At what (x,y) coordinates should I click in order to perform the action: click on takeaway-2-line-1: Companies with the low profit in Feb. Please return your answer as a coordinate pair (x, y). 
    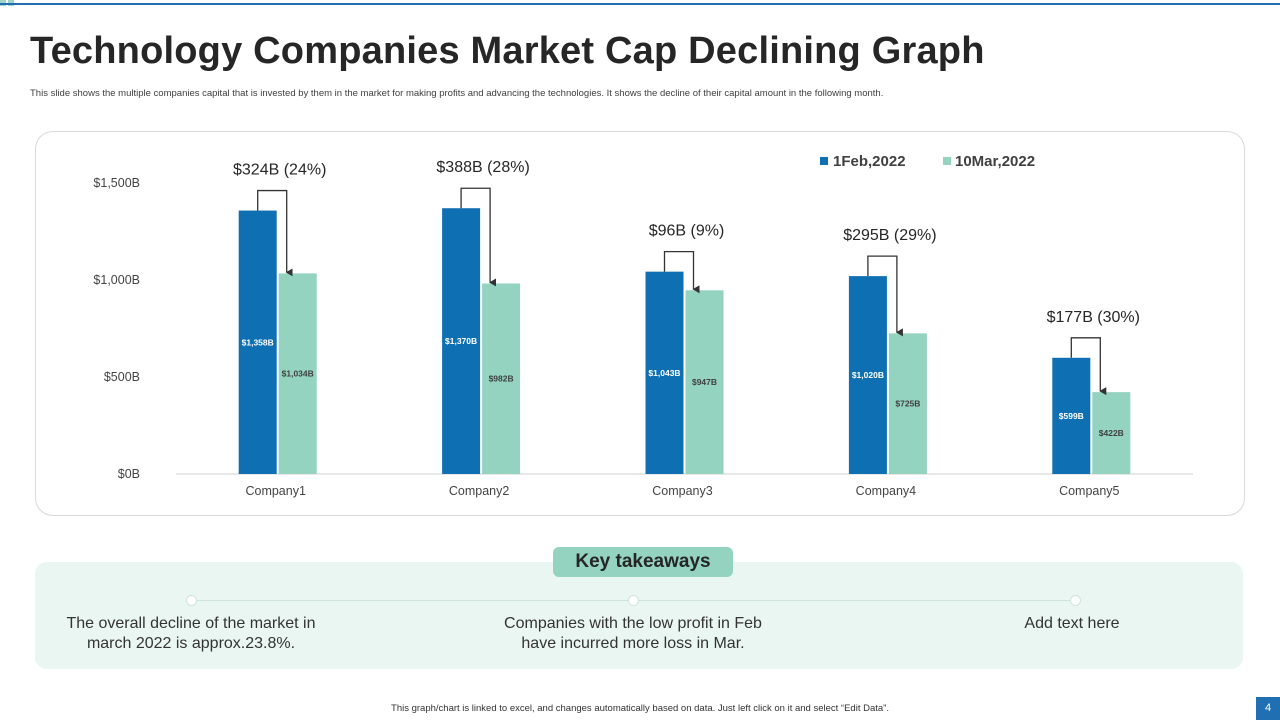
    Looking at the image, I should click on (633, 623).